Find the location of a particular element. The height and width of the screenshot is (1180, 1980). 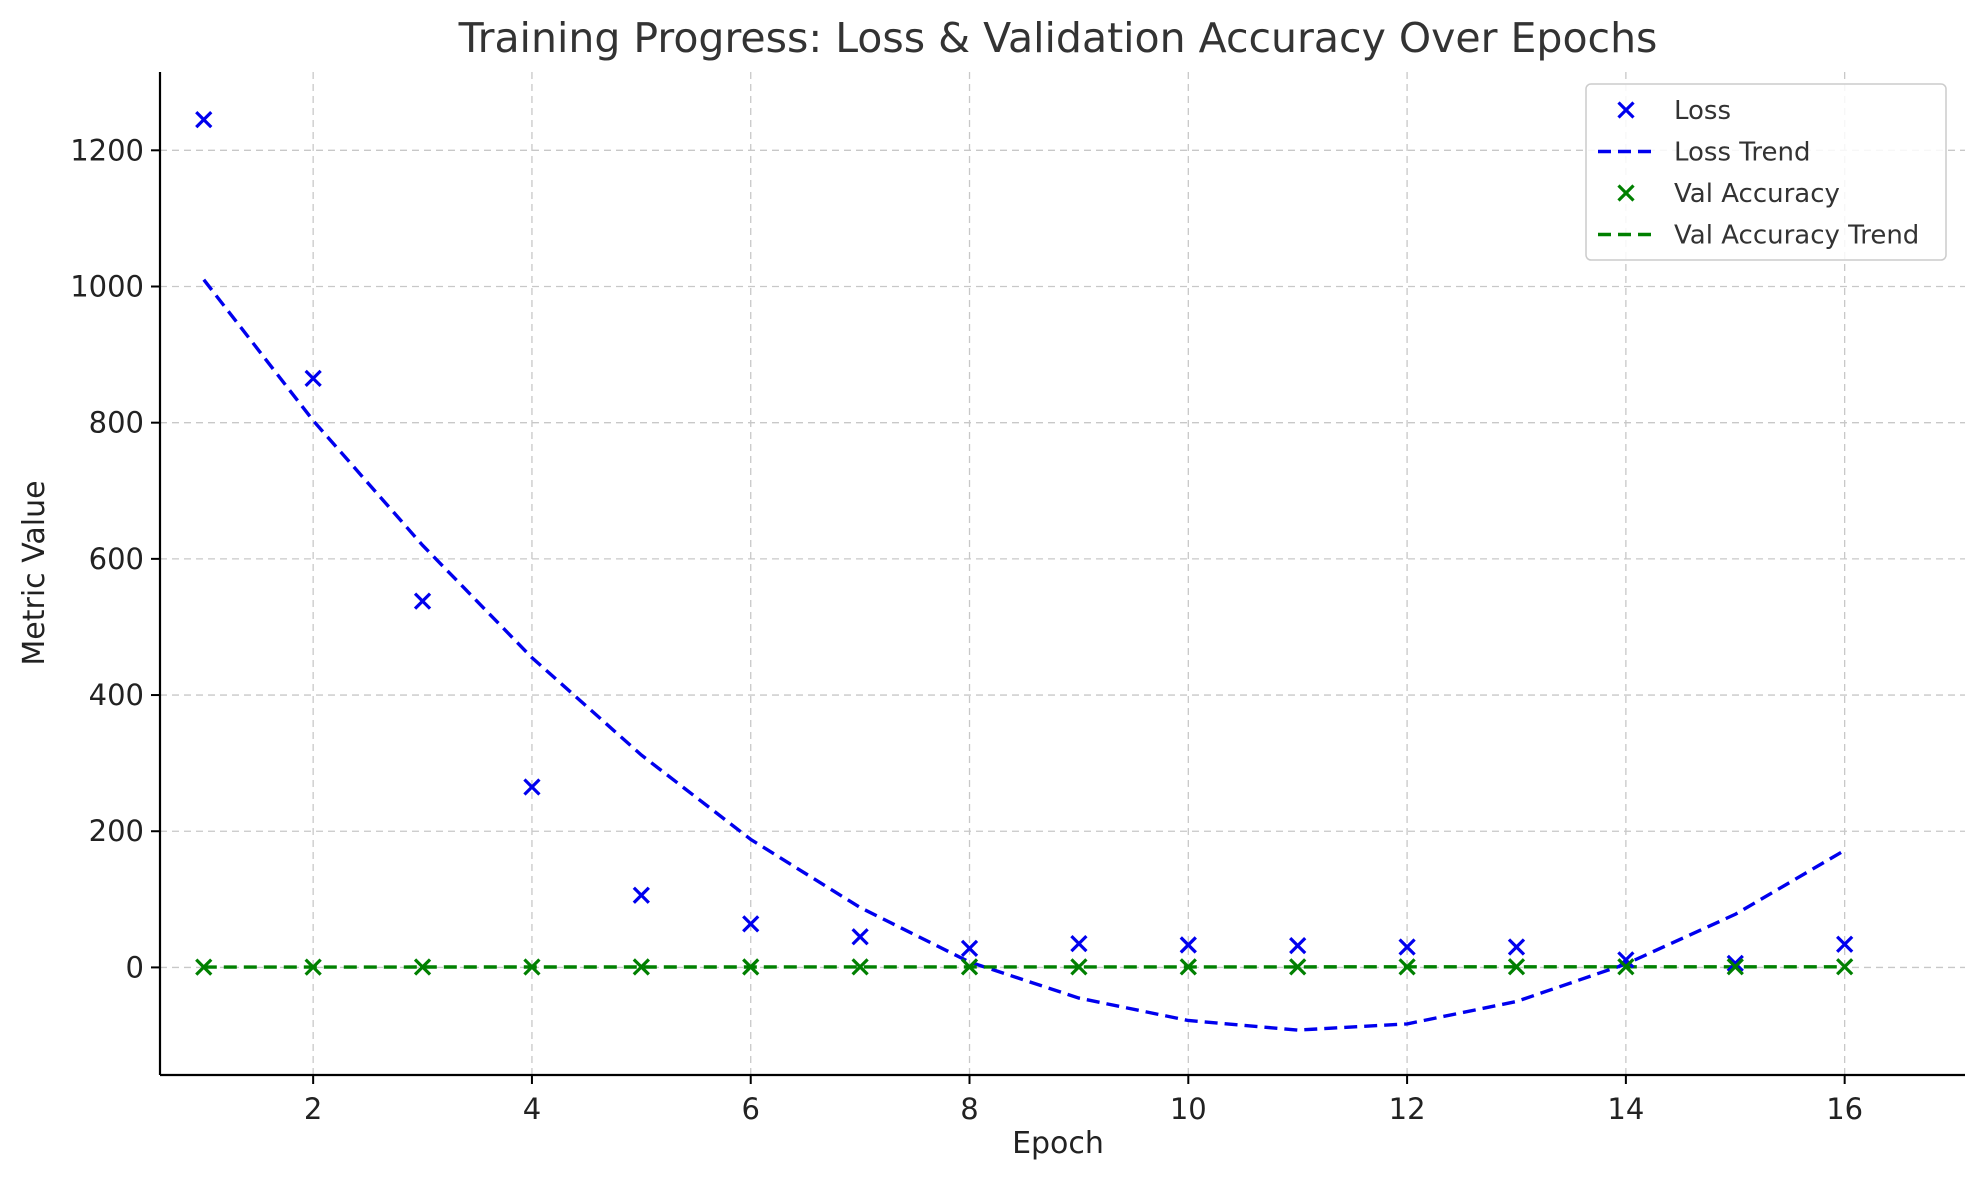

legend-label-val-accuracy-trend: Val Accuracy Trend is located at coordinates (1796, 236).